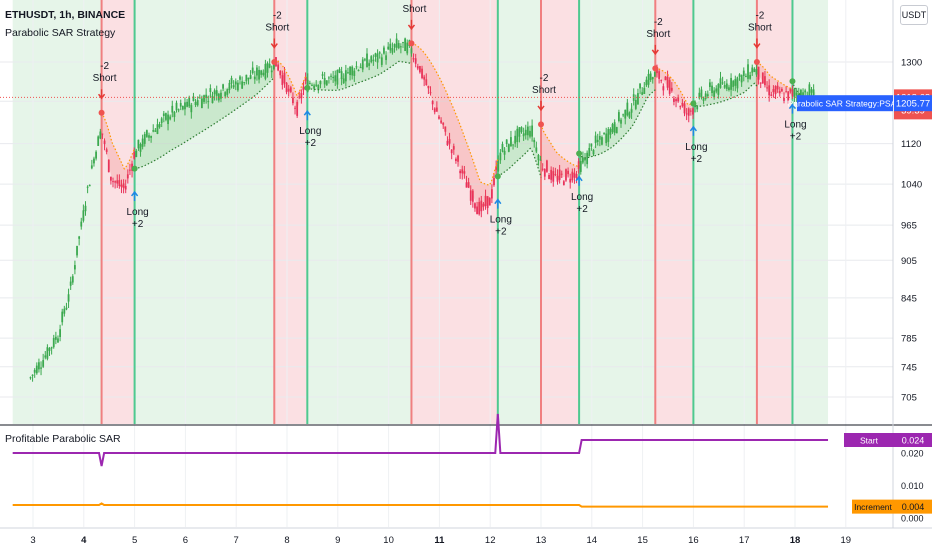 The image size is (932, 550). What do you see at coordinates (845, 104) in the screenshot?
I see `psar-label: Parabolic SAR Strategy:PSAR` at bounding box center [845, 104].